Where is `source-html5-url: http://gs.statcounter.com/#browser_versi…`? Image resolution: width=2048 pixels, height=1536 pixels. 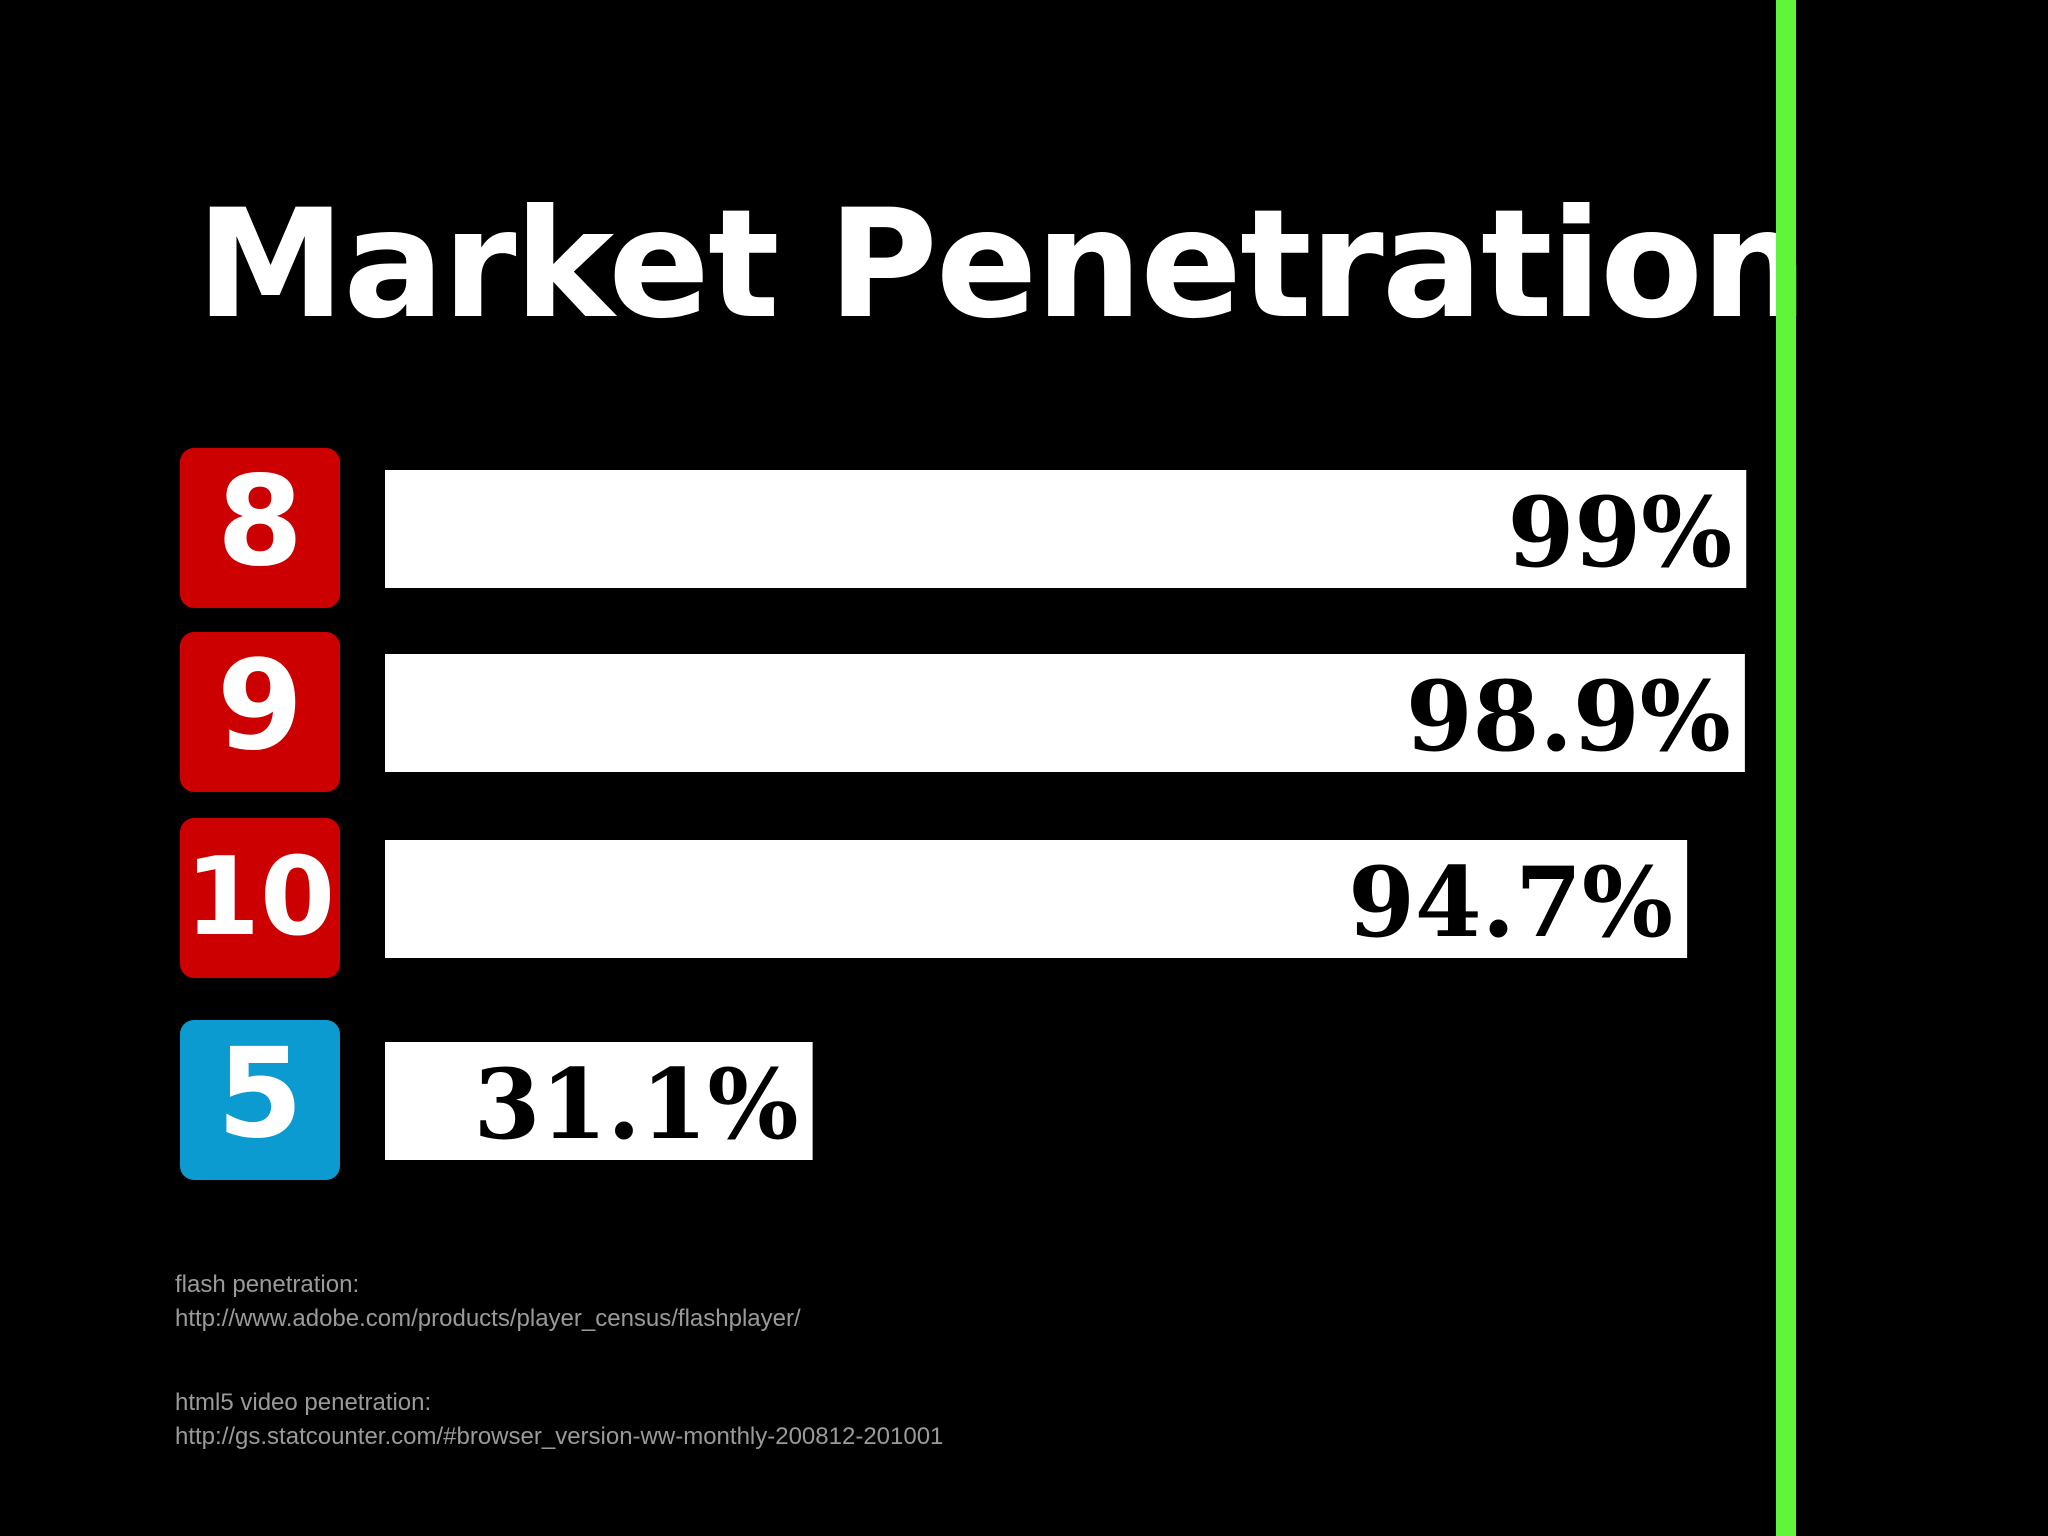
source-html5-url: http://gs.statcounter.com/#browser_versi… is located at coordinates (559, 1436).